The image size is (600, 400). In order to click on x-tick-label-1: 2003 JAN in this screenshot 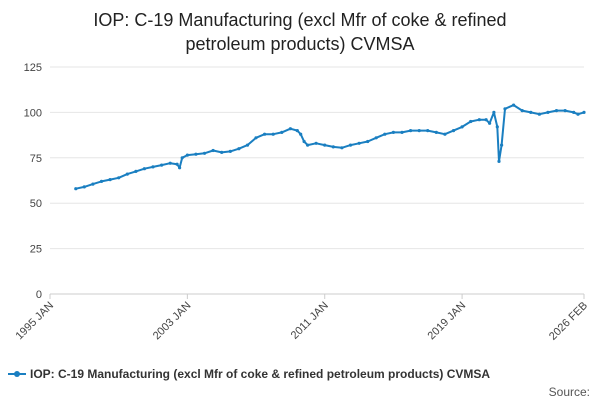, I will do `click(172, 321)`.